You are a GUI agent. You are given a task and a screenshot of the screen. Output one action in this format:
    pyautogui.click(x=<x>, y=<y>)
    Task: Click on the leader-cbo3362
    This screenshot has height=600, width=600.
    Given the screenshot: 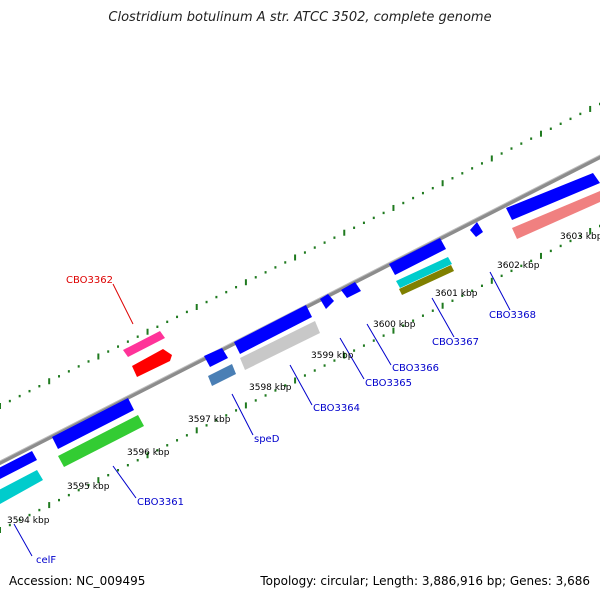 What is the action you would take?
    pyautogui.click(x=123, y=304)
    